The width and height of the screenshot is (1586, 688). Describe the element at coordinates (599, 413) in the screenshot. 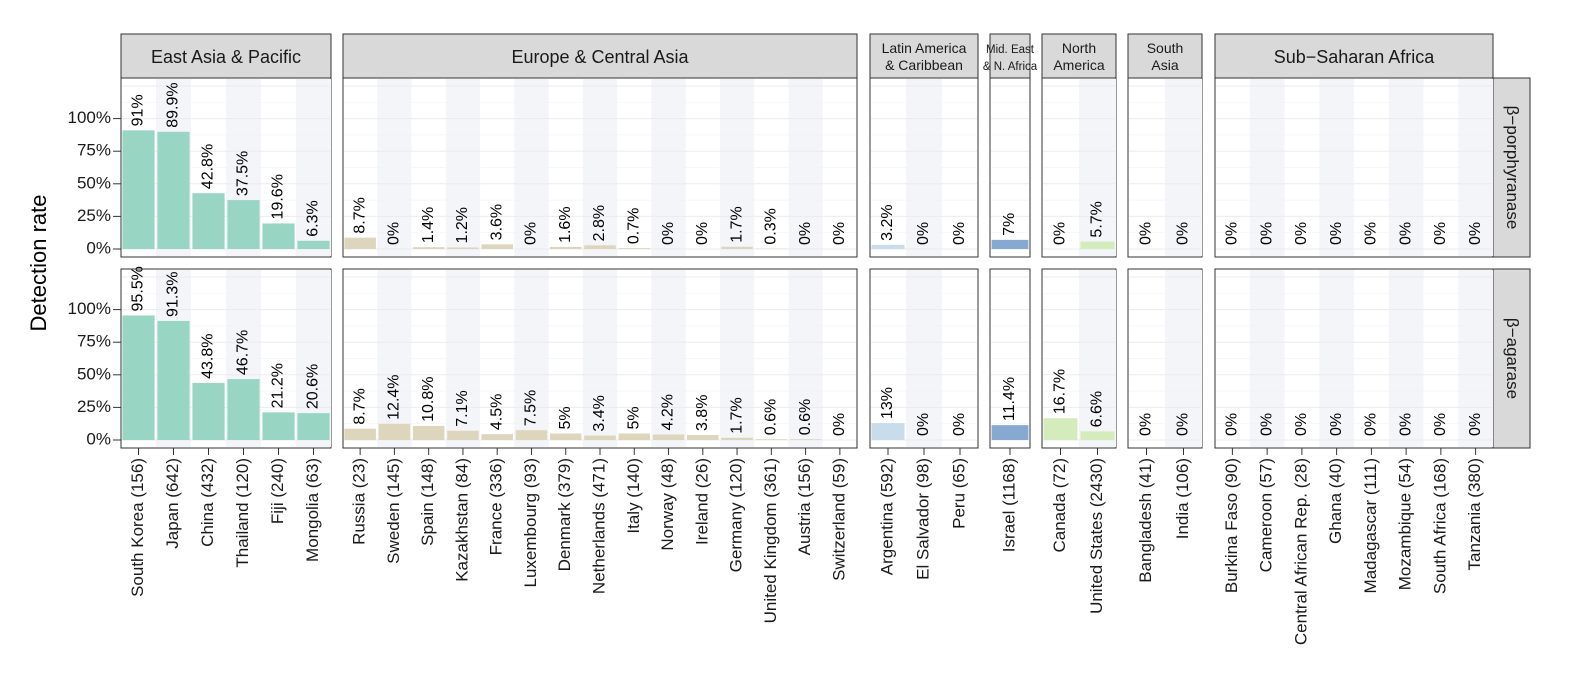

I see `bar-value-label: 3.4%` at that location.